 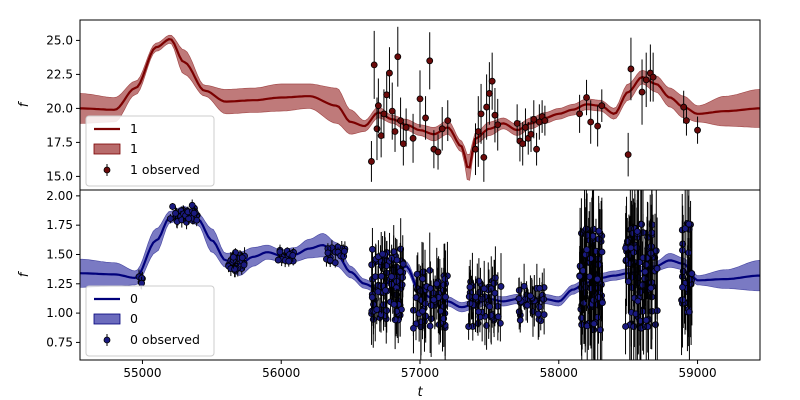 I want to click on bottom-legend-label: 0 observed, so click(x=165, y=339).